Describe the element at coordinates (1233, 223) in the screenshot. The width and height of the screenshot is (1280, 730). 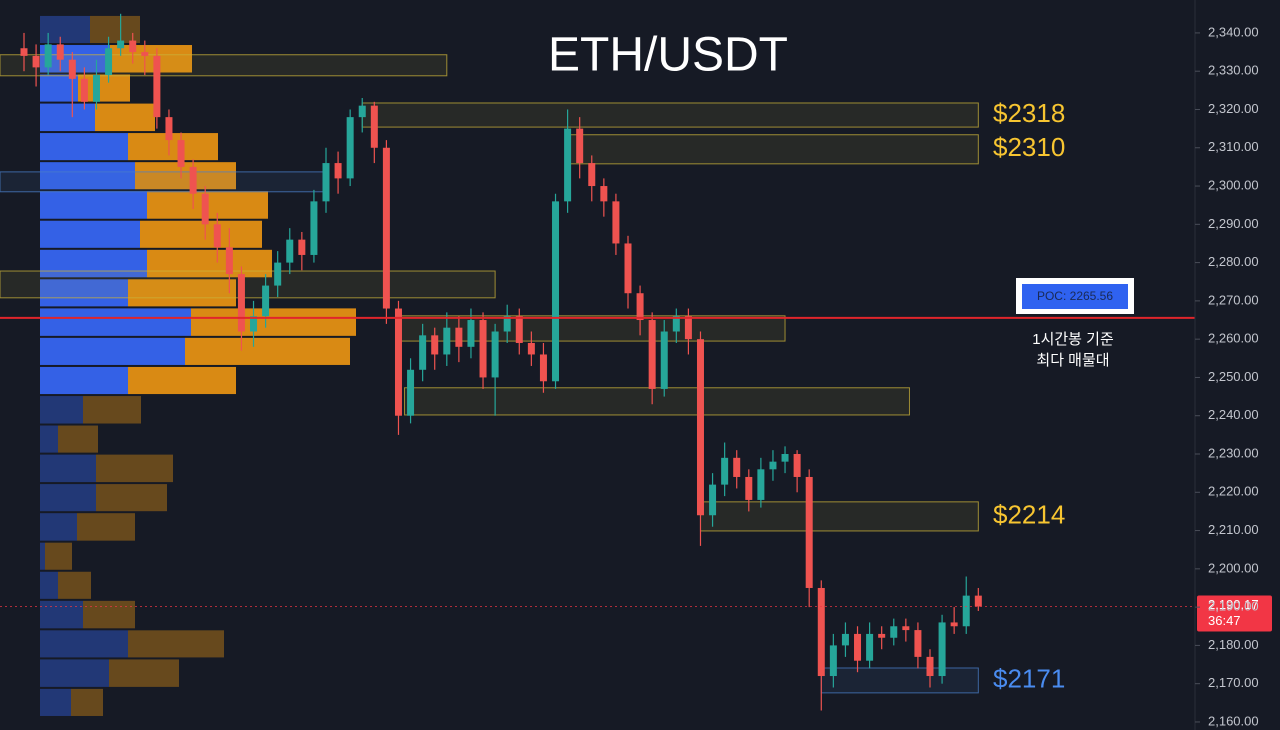
I see `y-tick-label: 2,290.00` at that location.